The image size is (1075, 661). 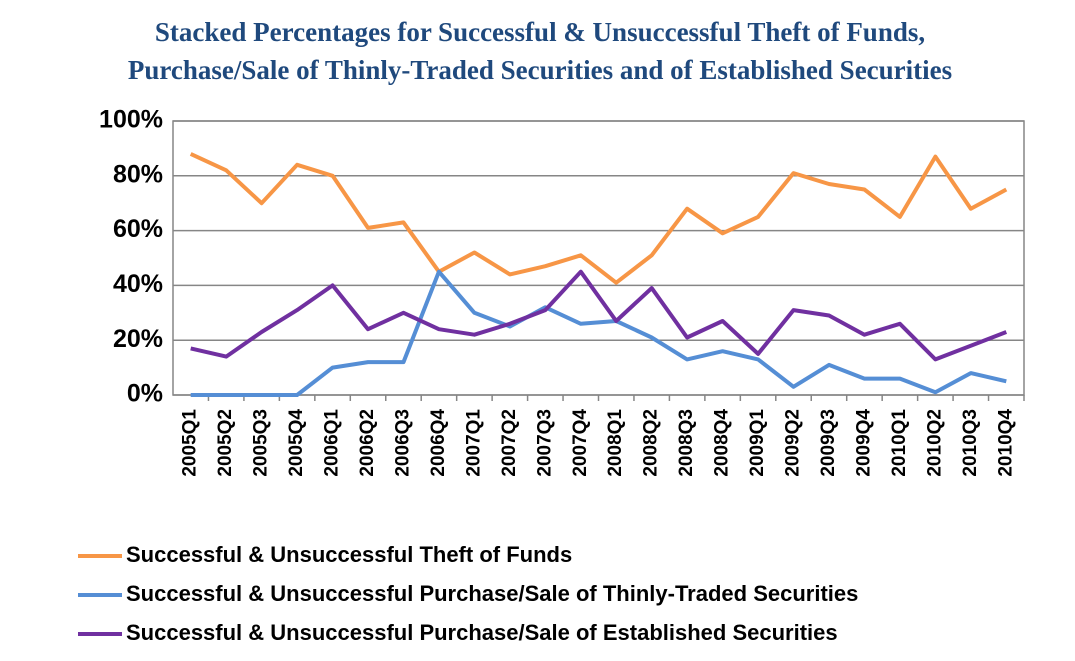 What do you see at coordinates (863, 443) in the screenshot?
I see `x-tick-label: 2009Q4` at bounding box center [863, 443].